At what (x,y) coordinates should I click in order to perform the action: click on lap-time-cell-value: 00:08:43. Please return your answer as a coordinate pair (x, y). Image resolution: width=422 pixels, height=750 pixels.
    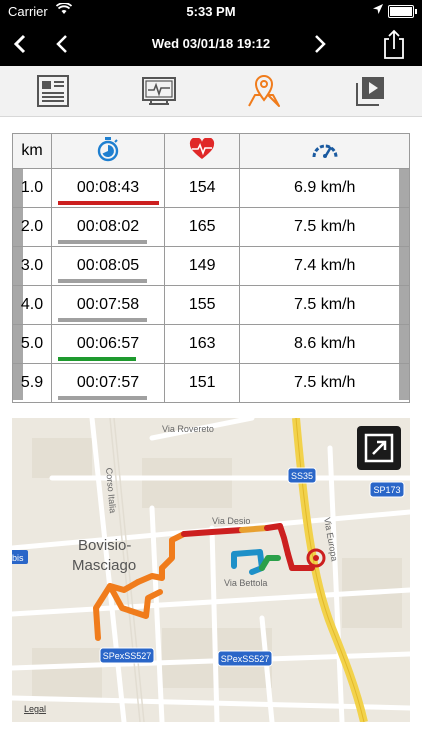
    Looking at the image, I should click on (108, 187).